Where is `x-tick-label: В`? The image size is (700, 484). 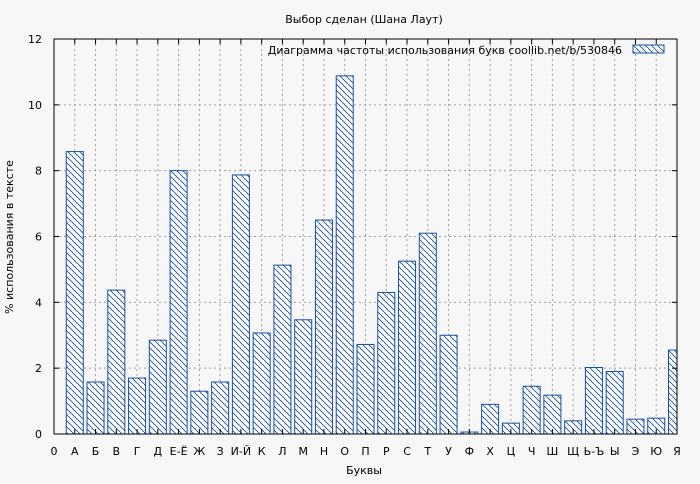
x-tick-label: В is located at coordinates (117, 451).